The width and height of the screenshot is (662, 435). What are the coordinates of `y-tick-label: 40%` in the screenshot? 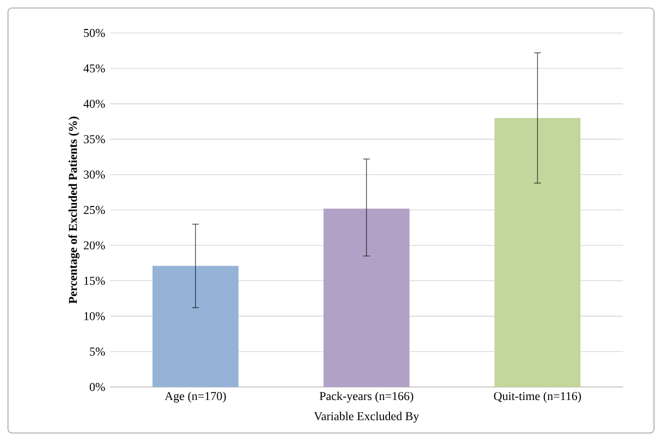 It's located at (94, 104).